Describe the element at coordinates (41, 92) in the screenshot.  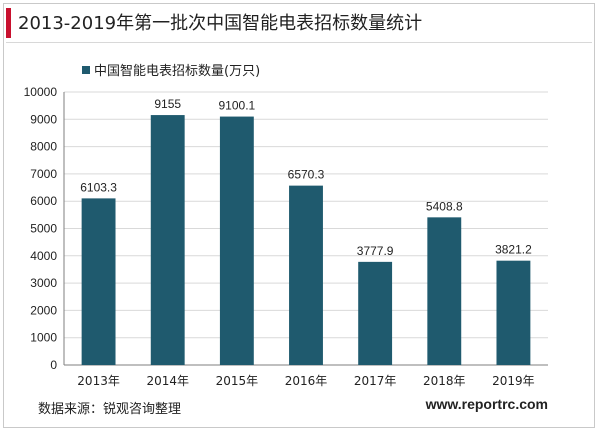
I see `y-tick-label: 10000` at that location.